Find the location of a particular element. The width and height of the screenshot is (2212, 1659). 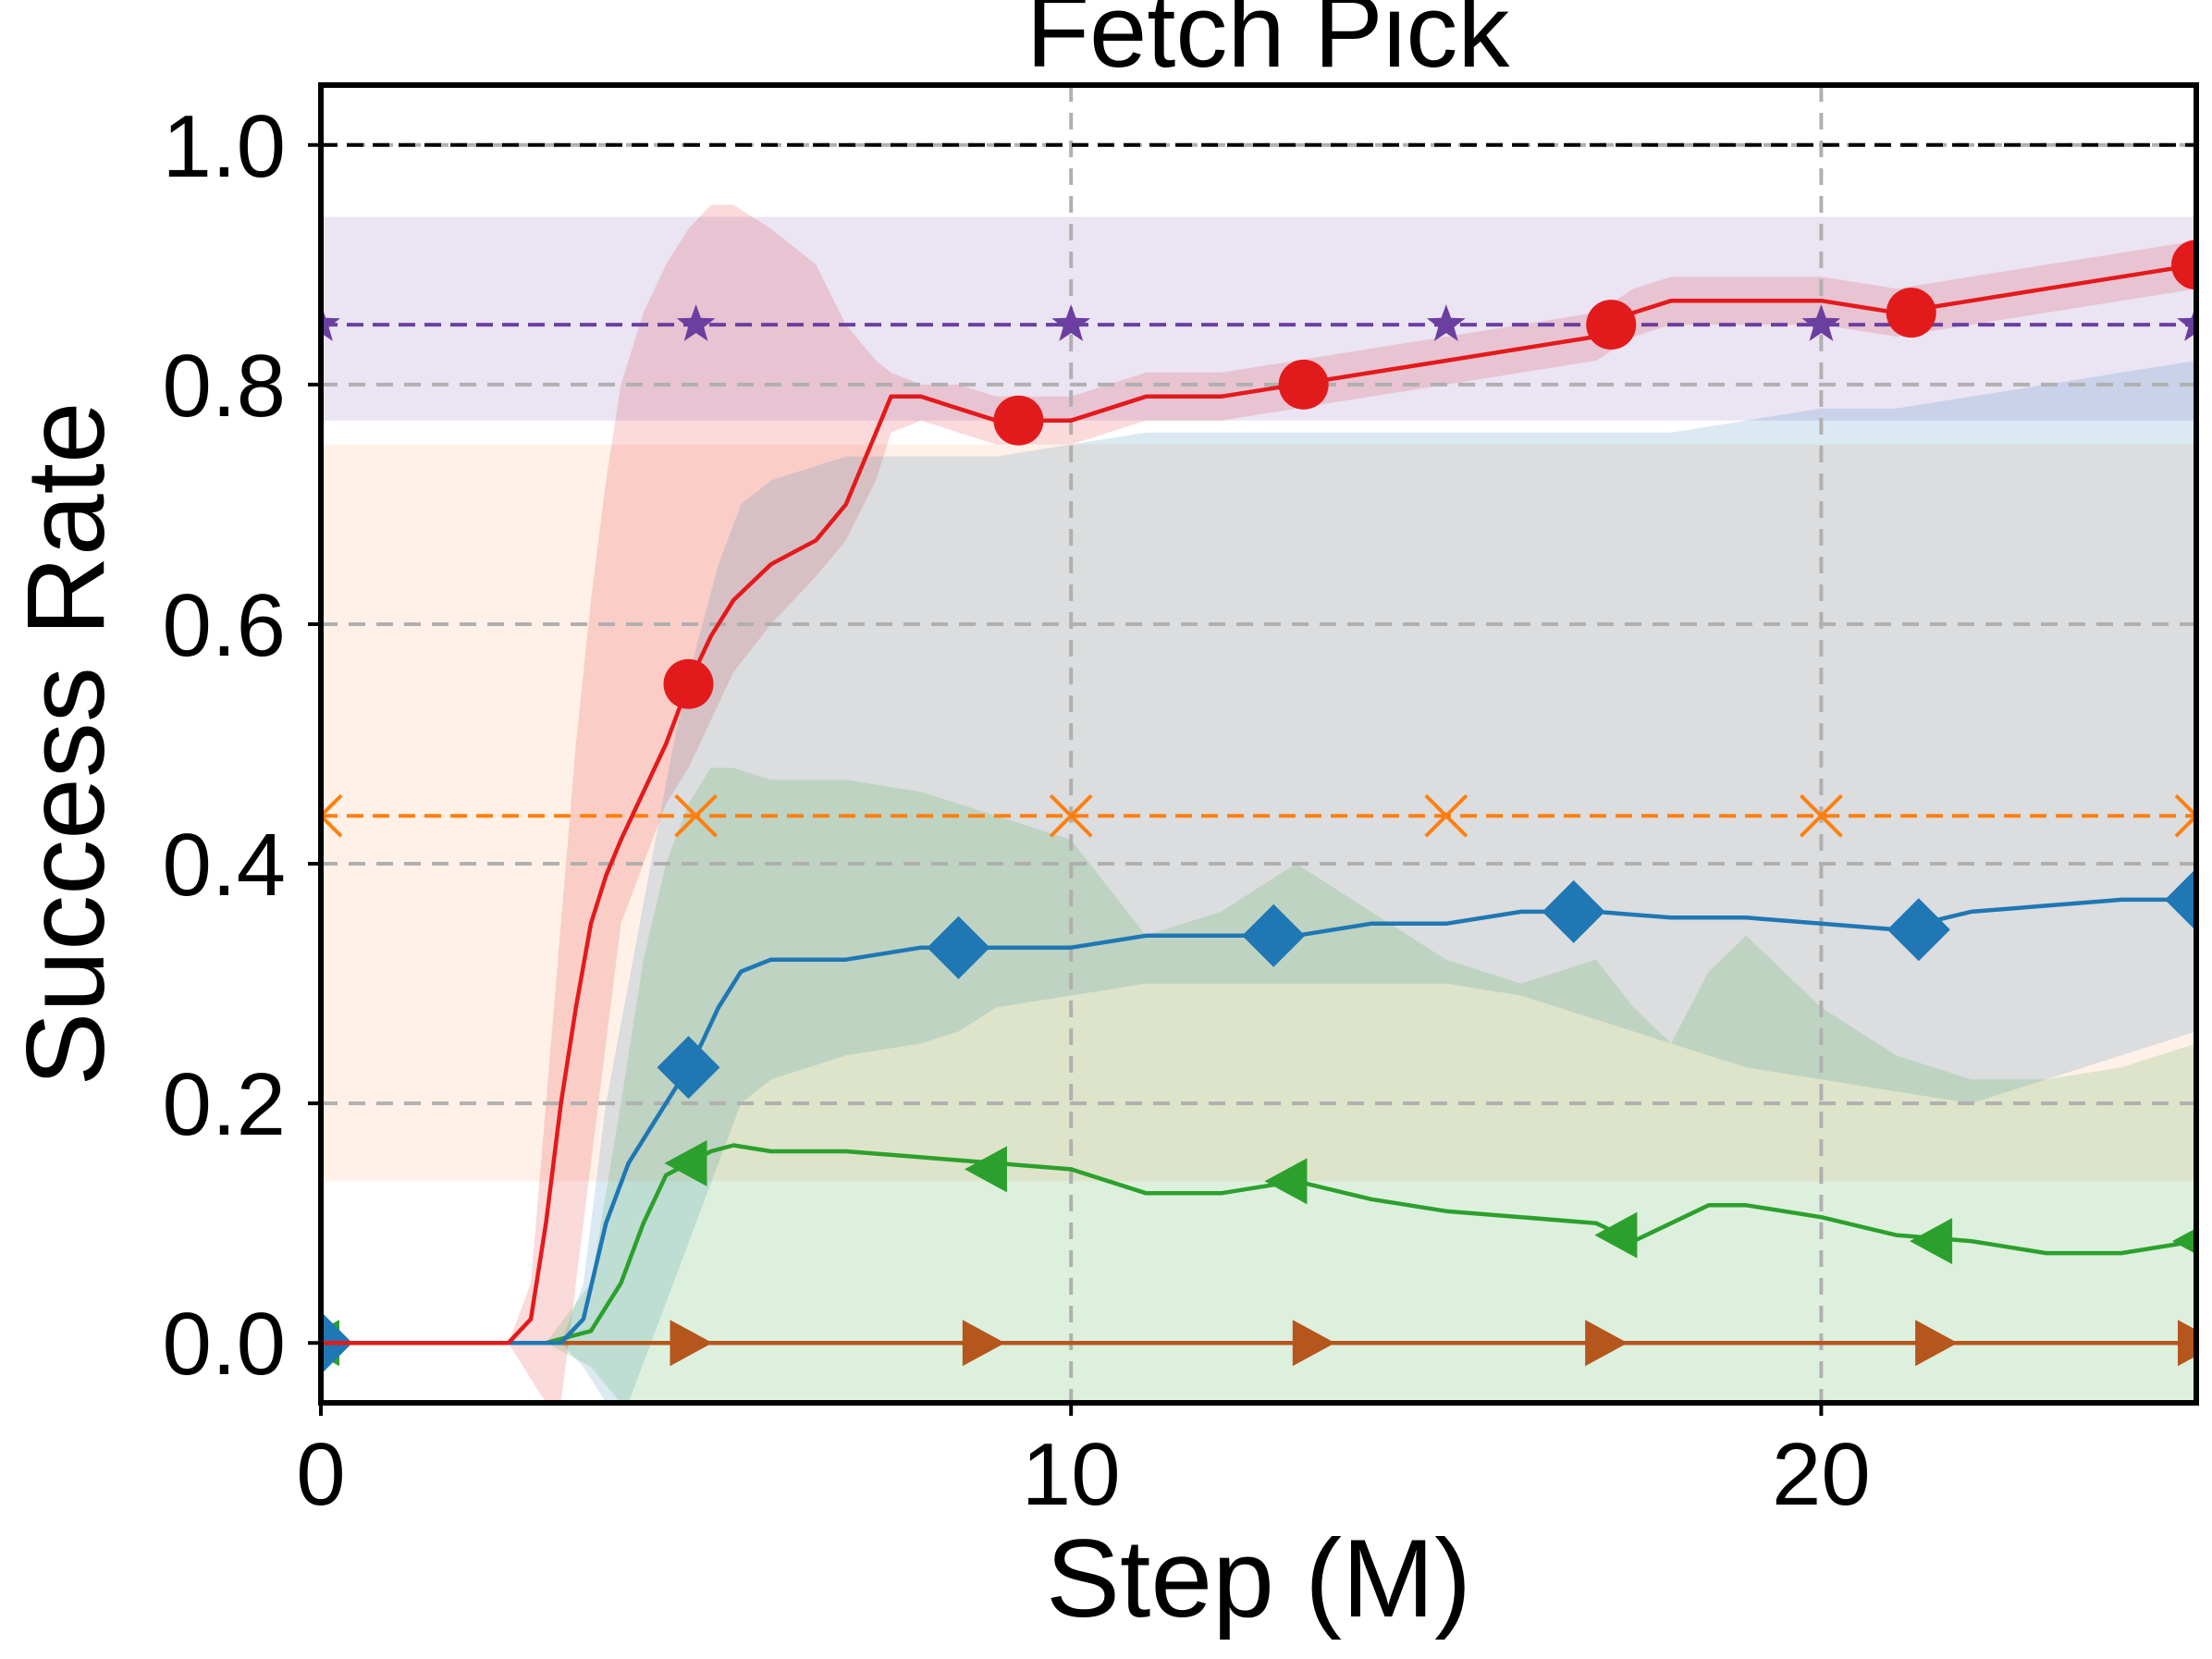

y-tick-label-0: 0.0 is located at coordinates (225, 1345).